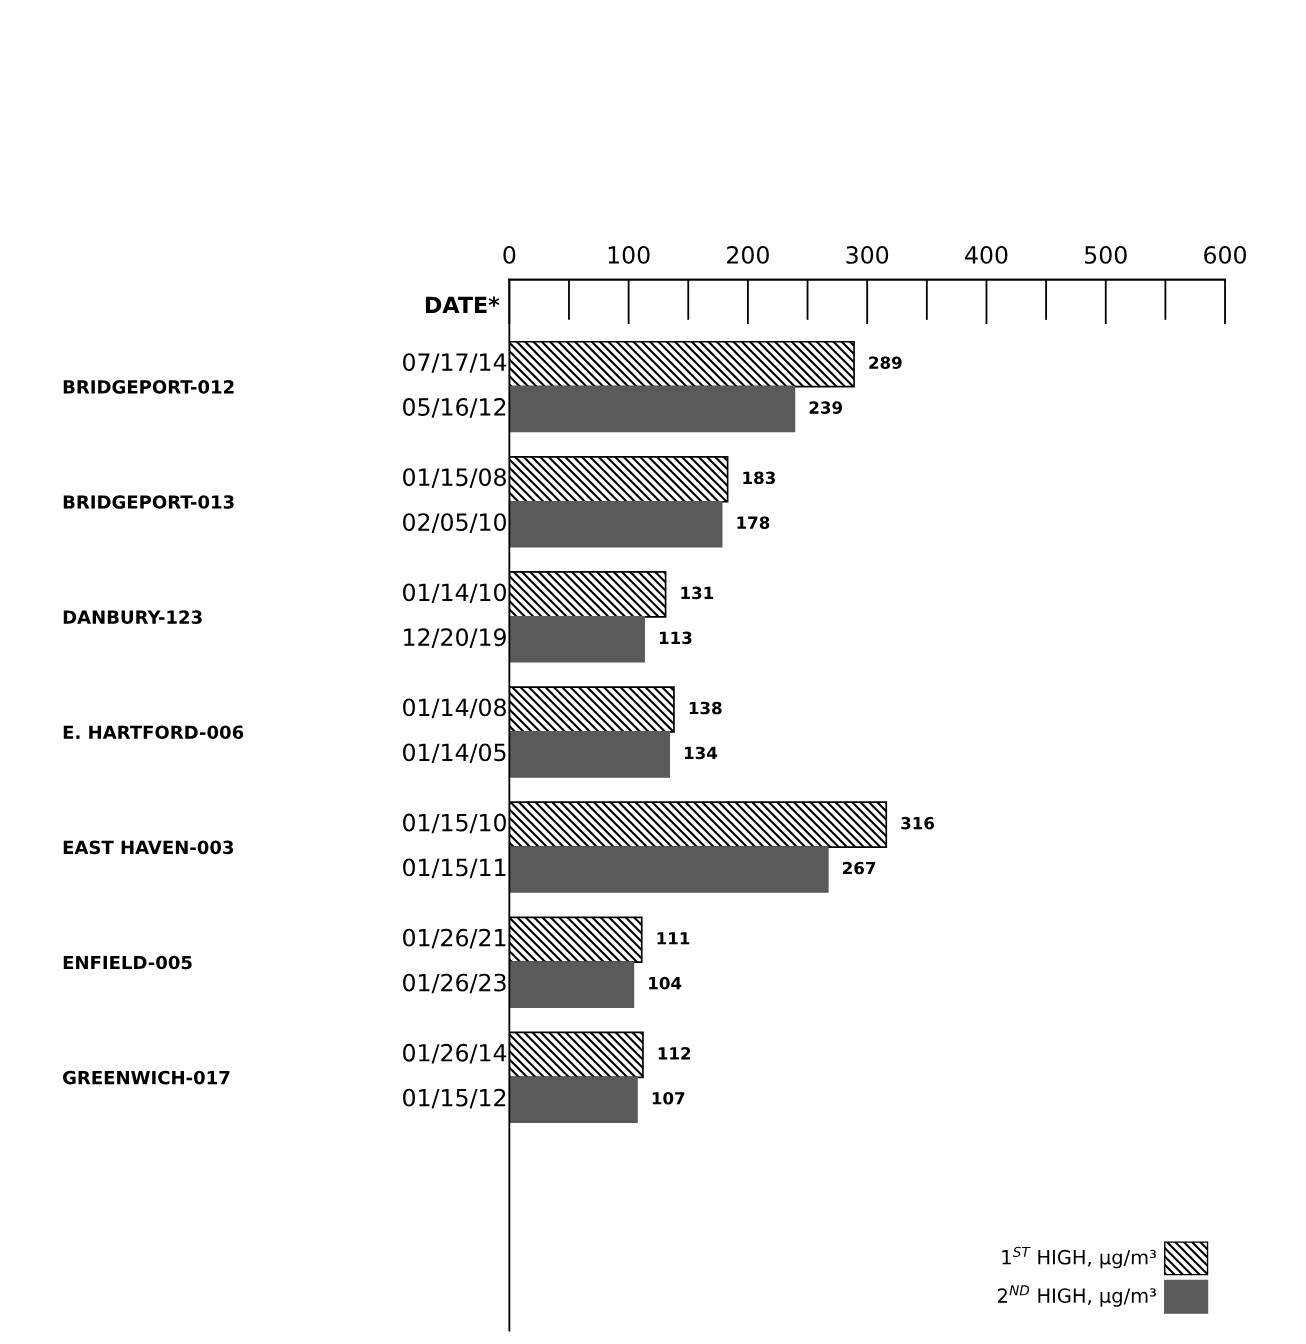 The width and height of the screenshot is (1306, 1344). Describe the element at coordinates (132, 617) in the screenshot. I see `y-tick-label: DANBURY-123` at that location.